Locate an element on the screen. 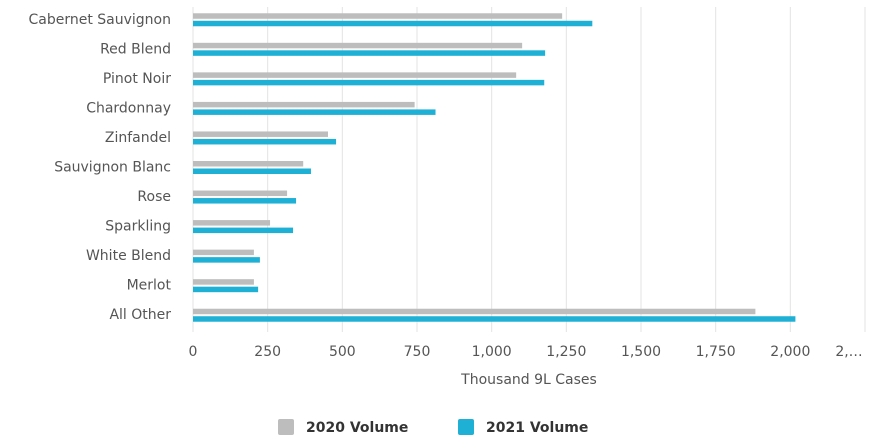 Image resolution: width=874 pixels, height=440 pixels. y-tick-label: Cabernet Sauvignon is located at coordinates (99, 20).